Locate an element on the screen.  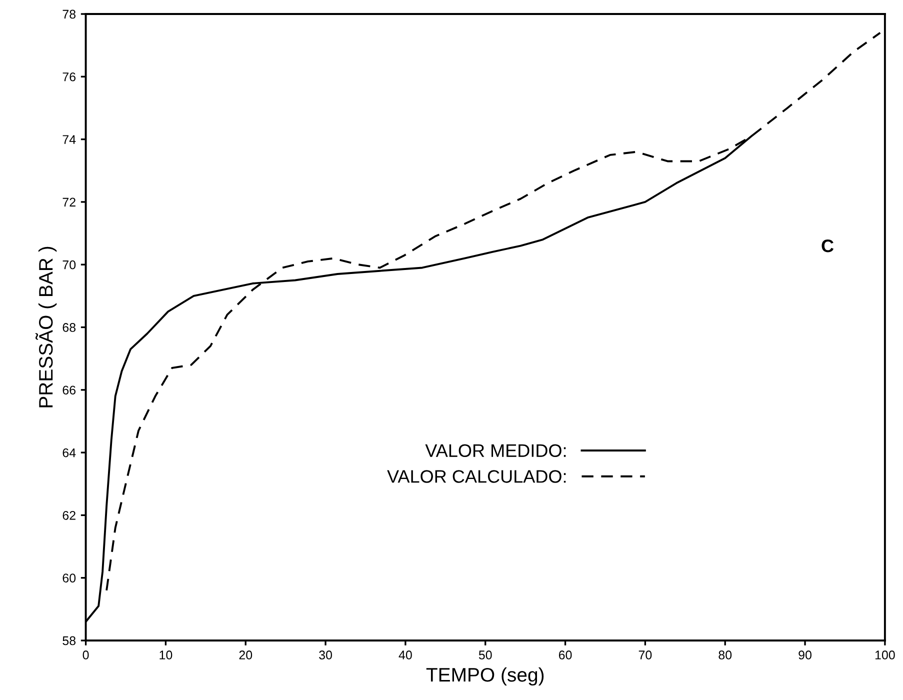
x-tick-label: 30 is located at coordinates (325, 655).